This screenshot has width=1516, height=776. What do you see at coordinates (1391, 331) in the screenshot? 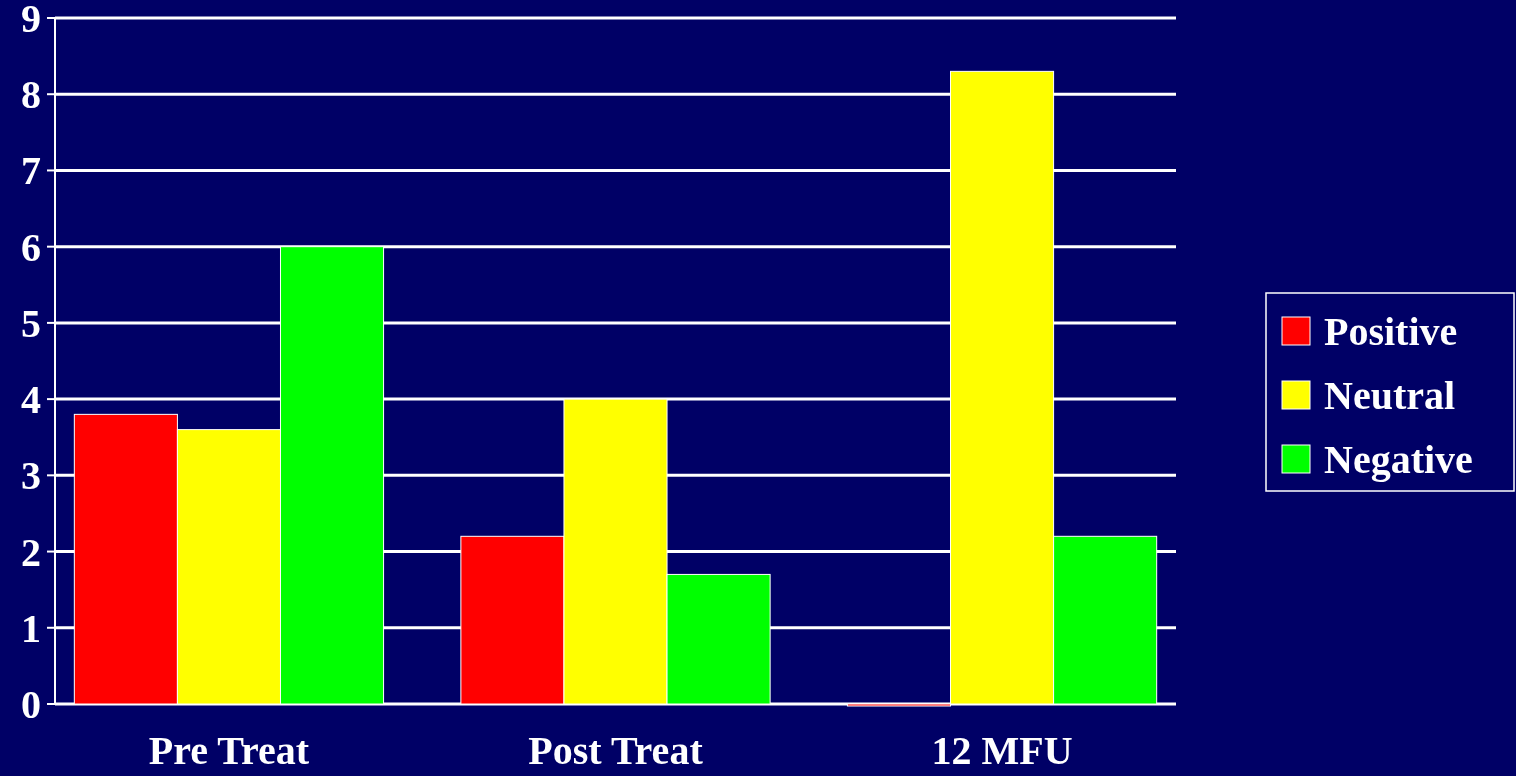
I see `legend-label: Positive` at bounding box center [1391, 331].